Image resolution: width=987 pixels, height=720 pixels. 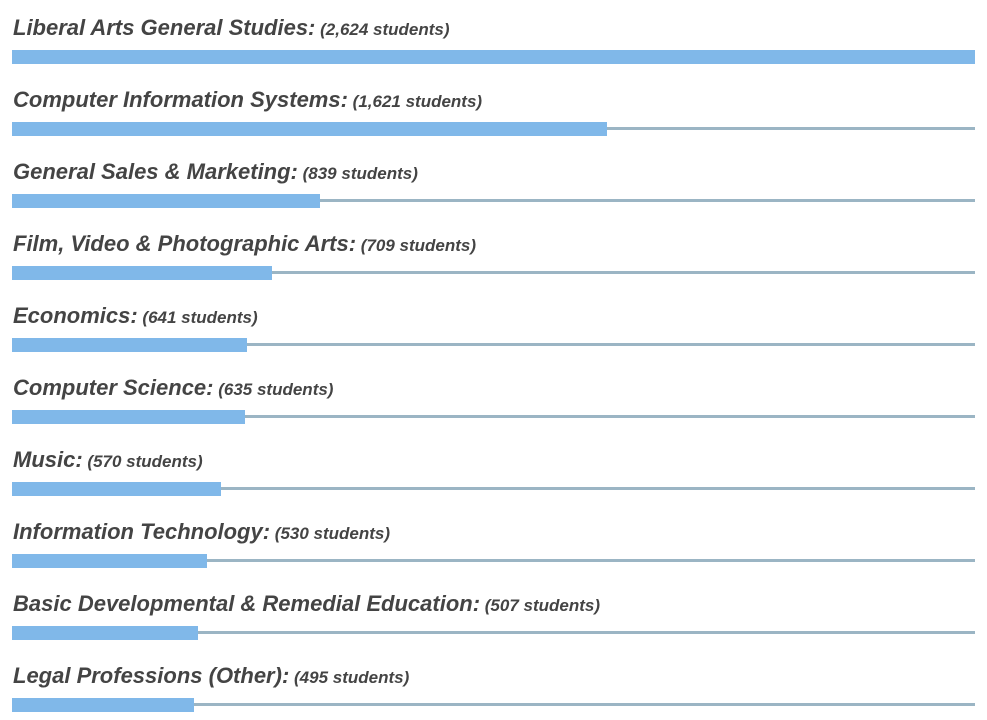 I want to click on data-label: (570 students), so click(x=142, y=461).